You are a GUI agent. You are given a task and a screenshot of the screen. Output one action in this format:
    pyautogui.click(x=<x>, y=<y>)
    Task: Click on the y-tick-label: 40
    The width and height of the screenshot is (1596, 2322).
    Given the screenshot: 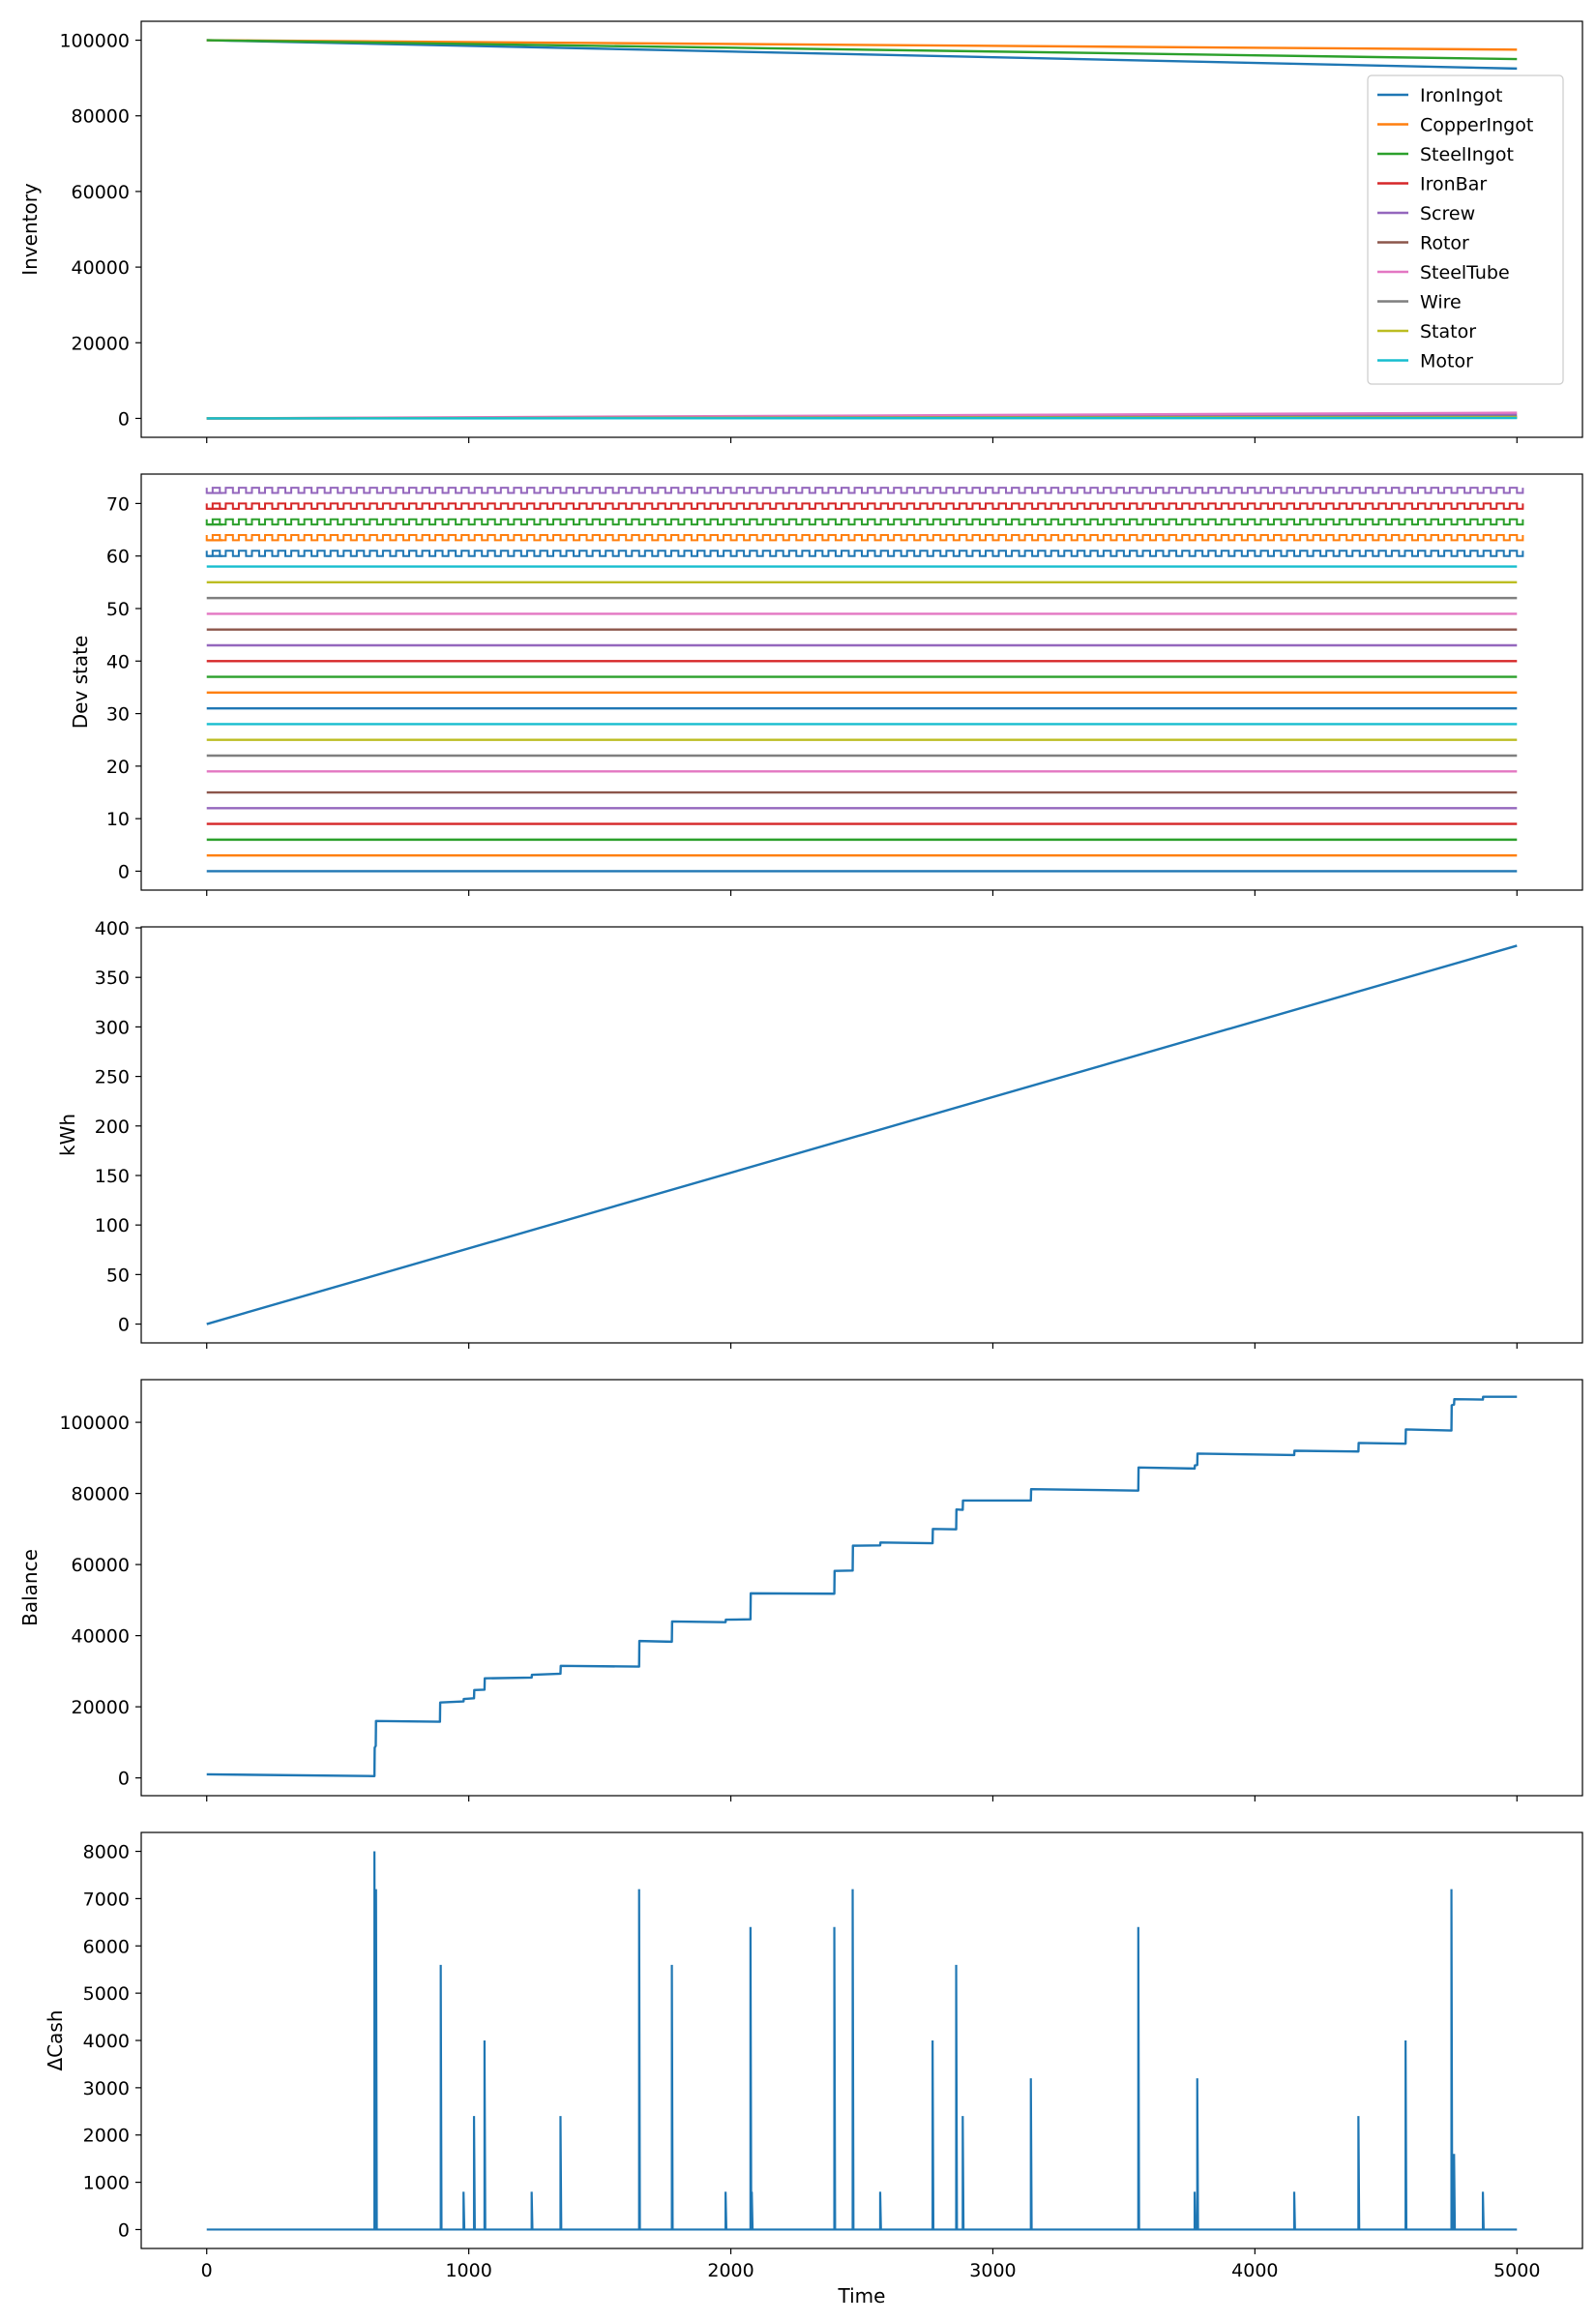 What is the action you would take?
    pyautogui.click(x=118, y=661)
    